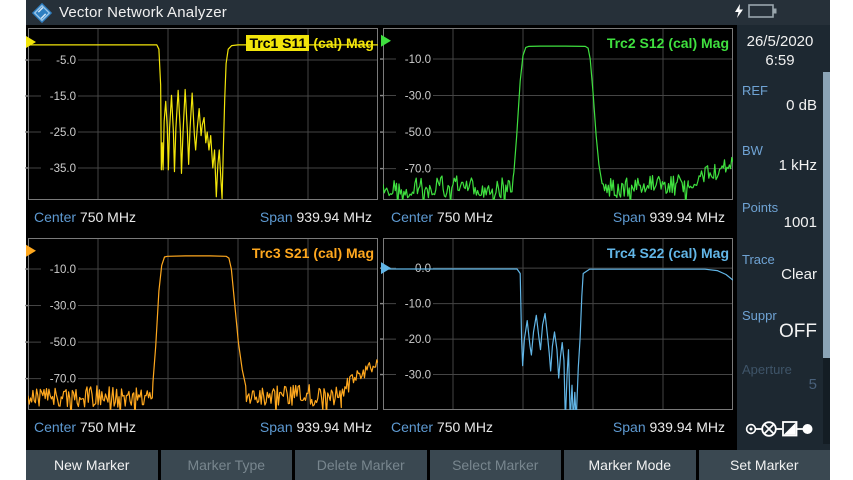  I want to click on app-title: Vector Network Analyzer, so click(143, 12).